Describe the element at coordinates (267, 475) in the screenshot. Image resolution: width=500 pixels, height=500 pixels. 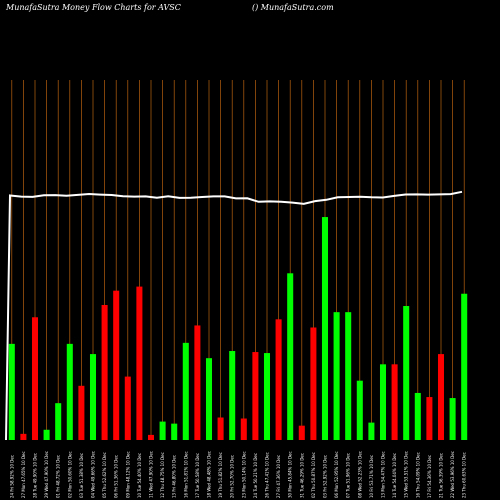
I see `x-tick-label: 26 Thu 47.41% 10 Dec` at that location.